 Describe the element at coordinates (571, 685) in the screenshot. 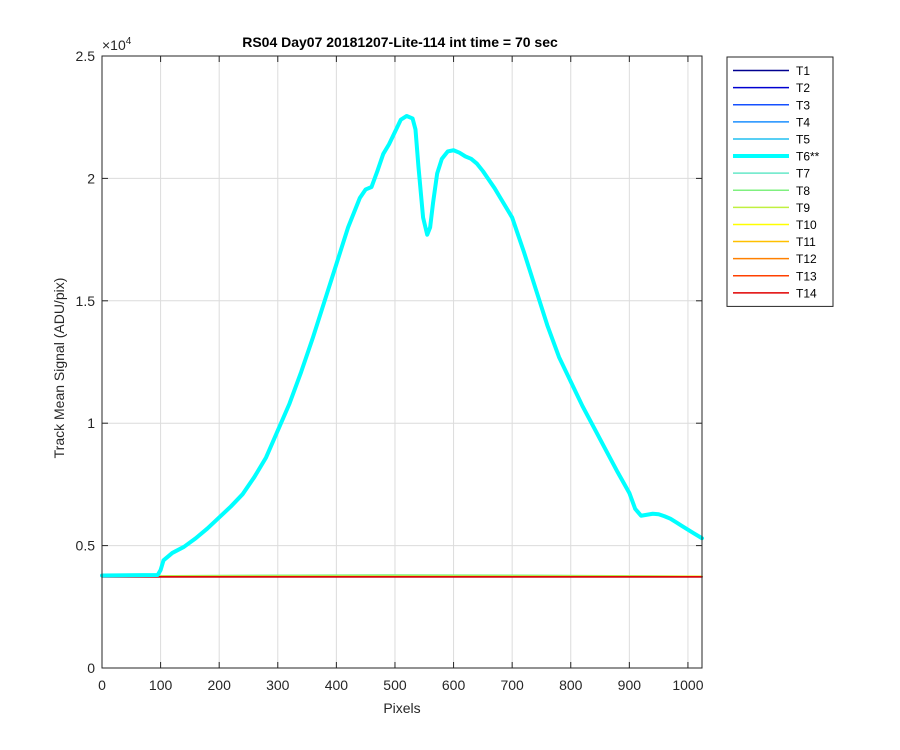

I see `x-tick-label: 800` at that location.